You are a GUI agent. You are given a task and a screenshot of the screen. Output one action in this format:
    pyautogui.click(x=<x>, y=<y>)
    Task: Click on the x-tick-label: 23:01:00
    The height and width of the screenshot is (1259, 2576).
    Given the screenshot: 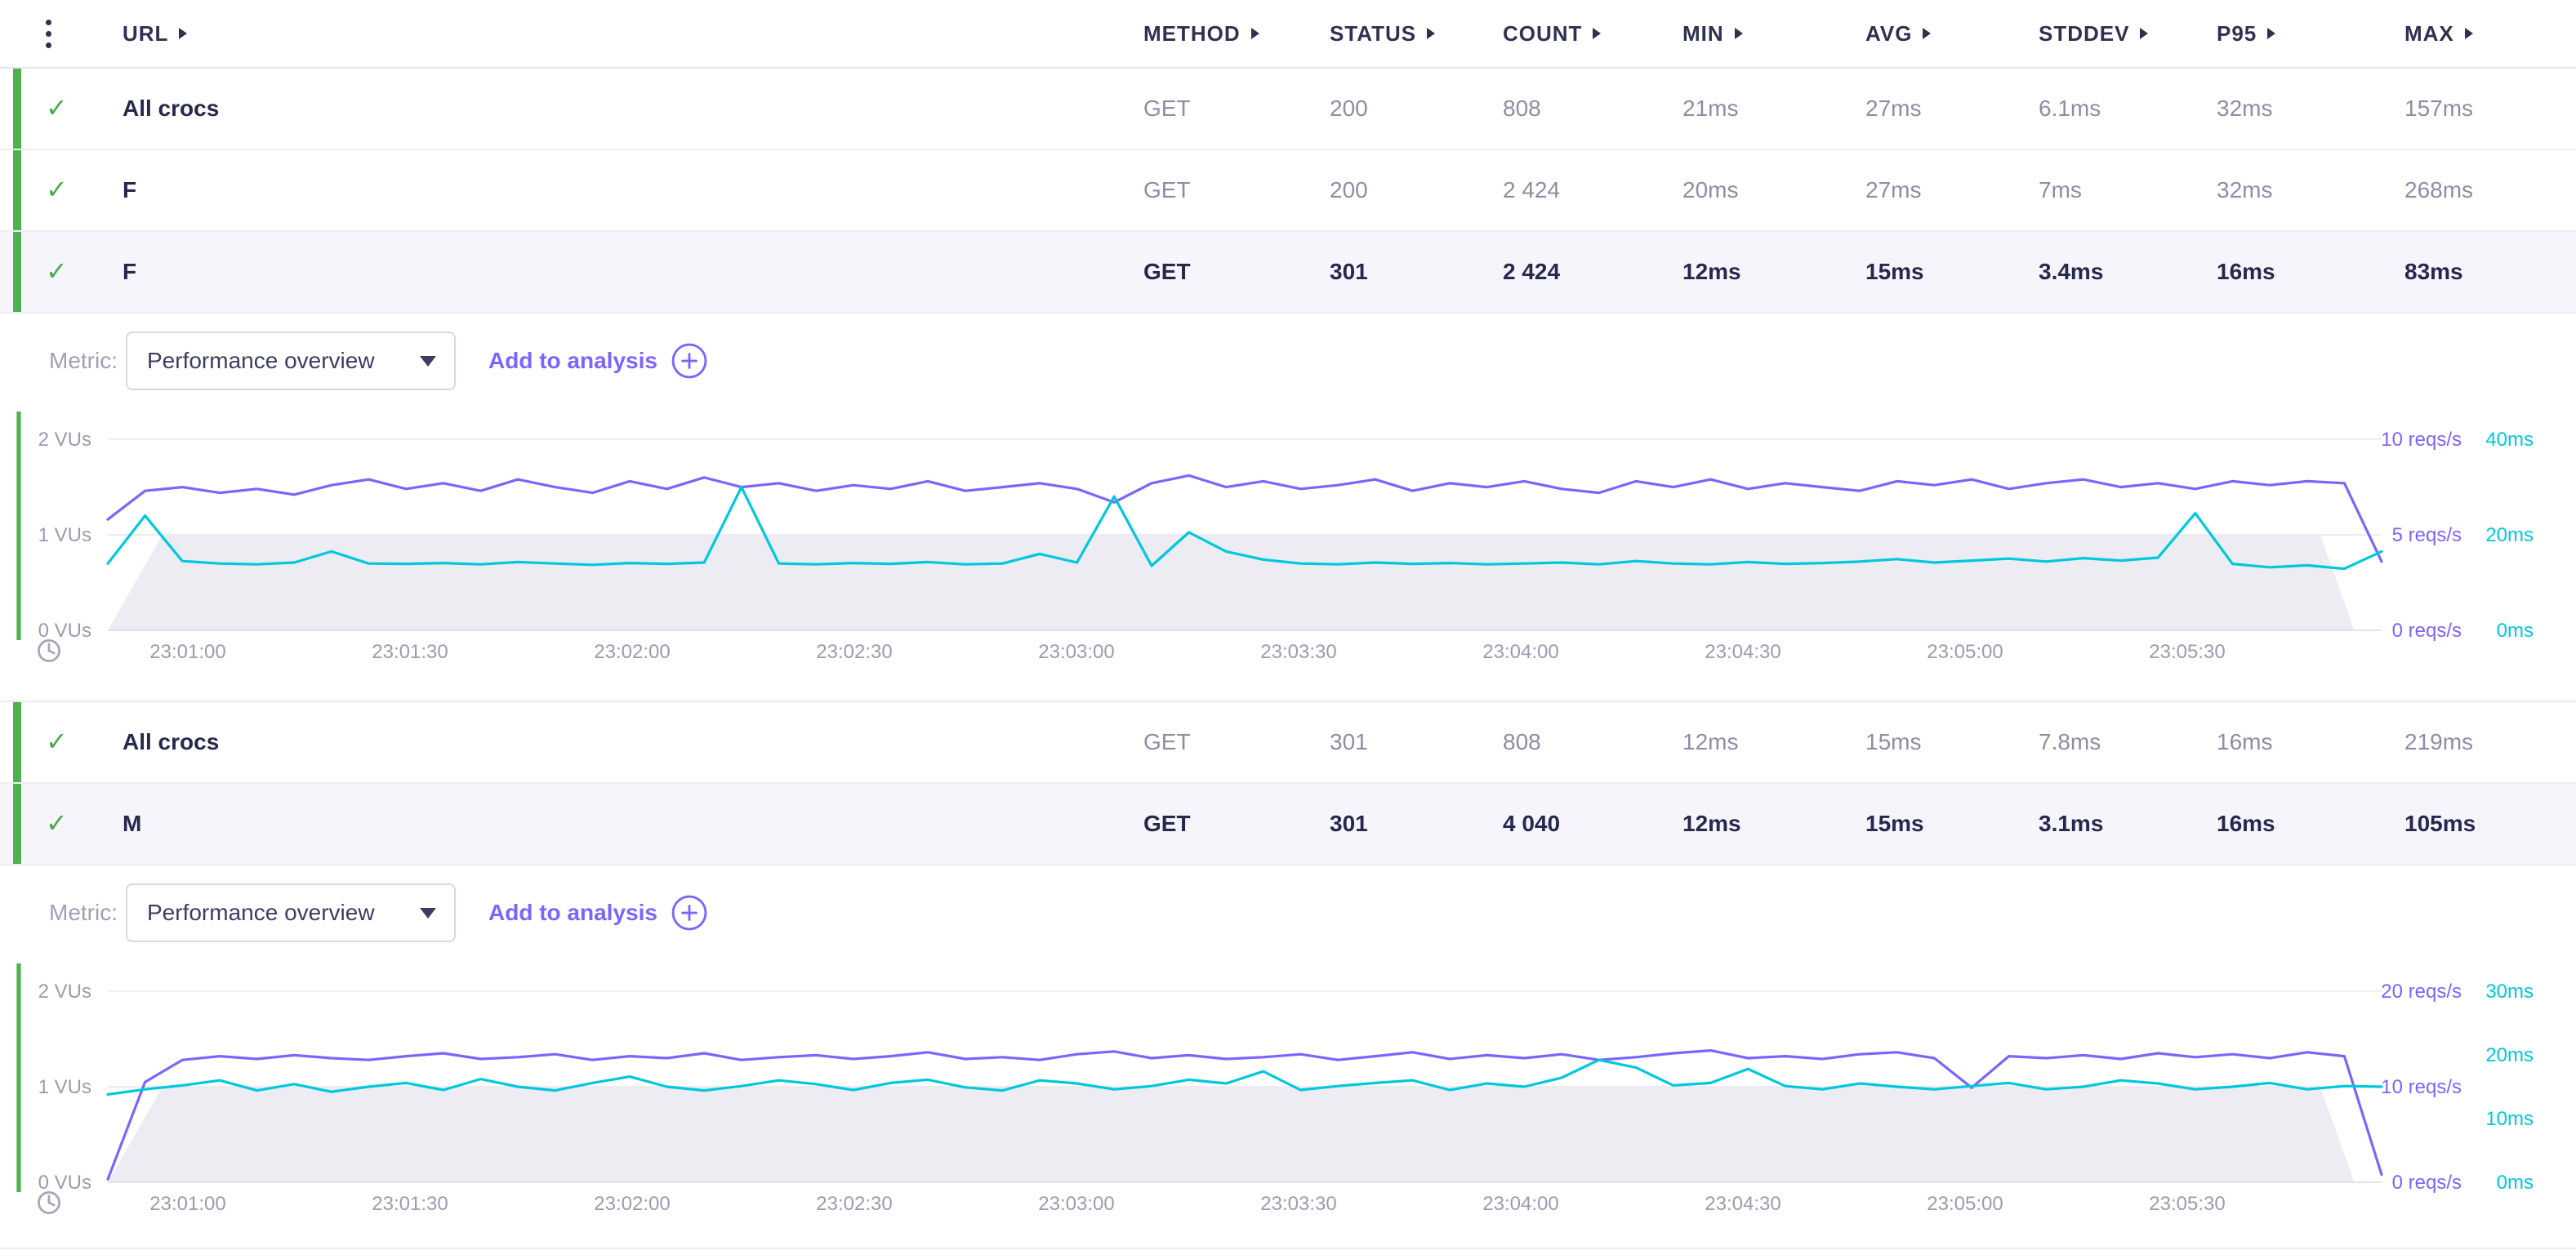 What is the action you would take?
    pyautogui.click(x=187, y=1204)
    